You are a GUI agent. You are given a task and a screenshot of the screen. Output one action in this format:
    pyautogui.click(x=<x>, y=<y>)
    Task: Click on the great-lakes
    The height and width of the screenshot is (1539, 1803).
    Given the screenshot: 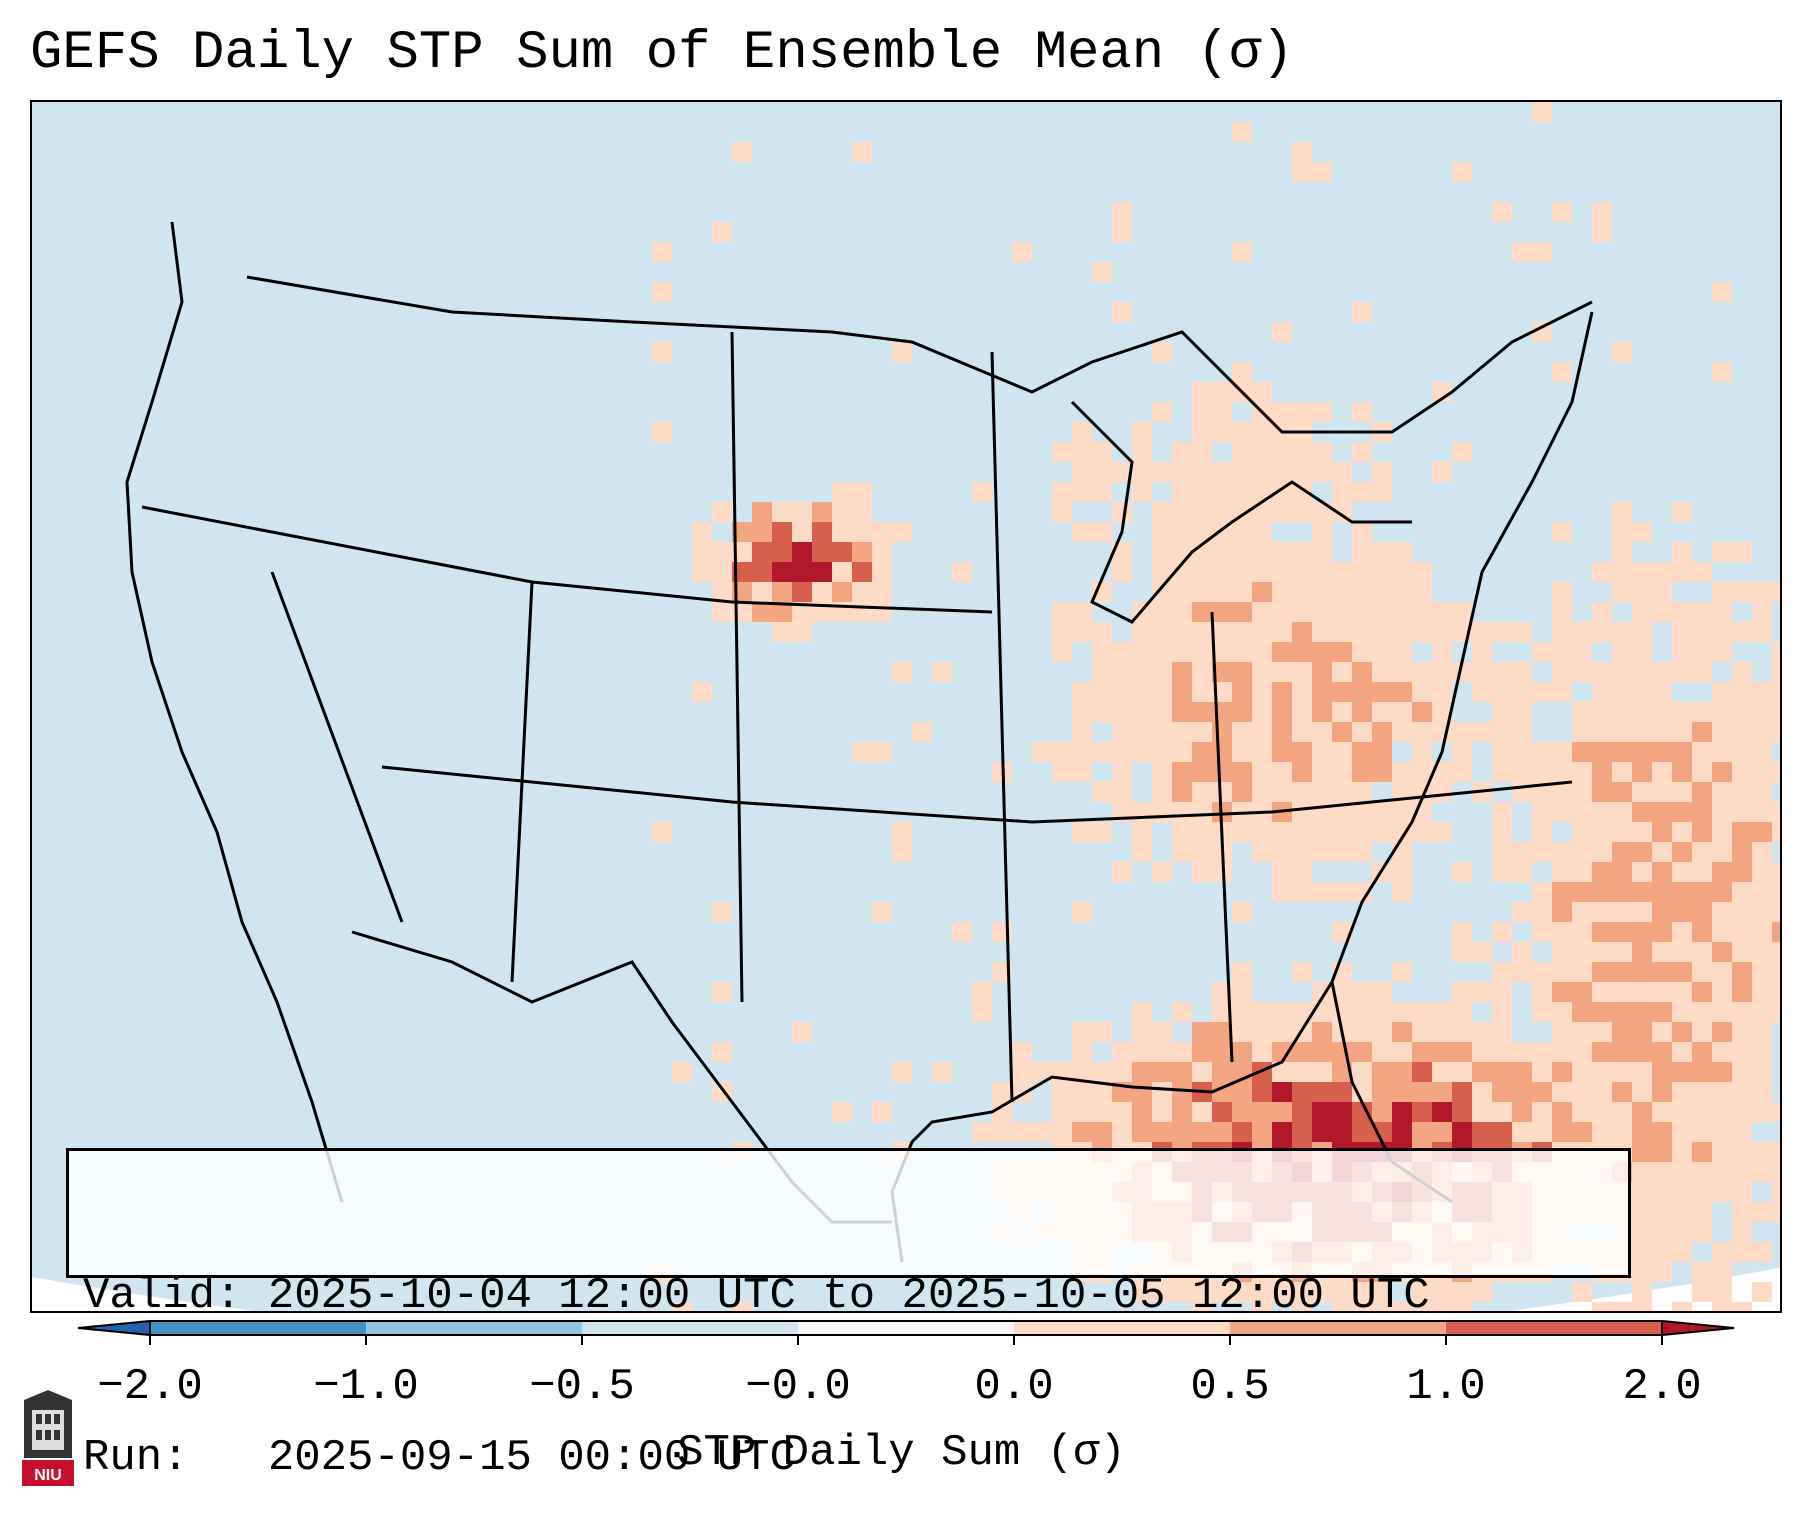 What is the action you would take?
    pyautogui.click(x=1241, y=512)
    